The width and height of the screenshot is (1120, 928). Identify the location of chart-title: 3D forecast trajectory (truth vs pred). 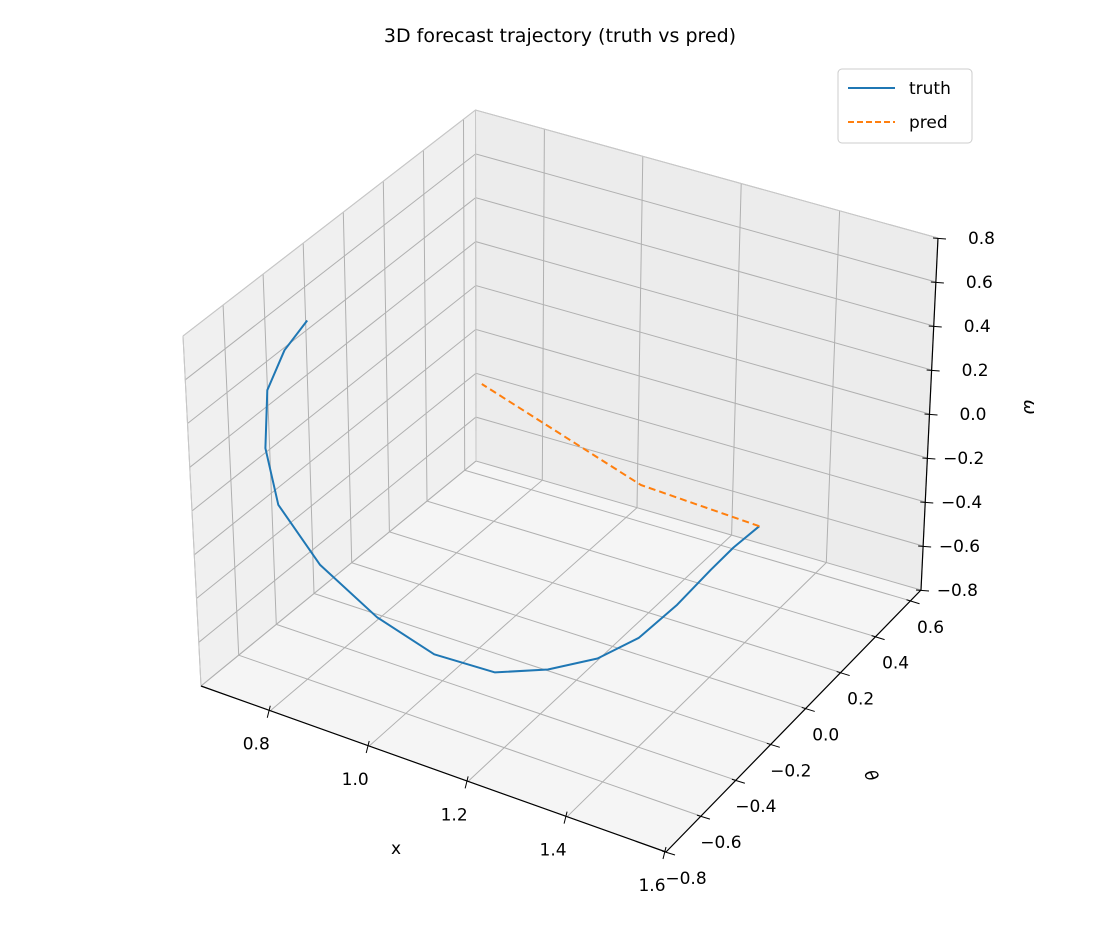
(560, 36).